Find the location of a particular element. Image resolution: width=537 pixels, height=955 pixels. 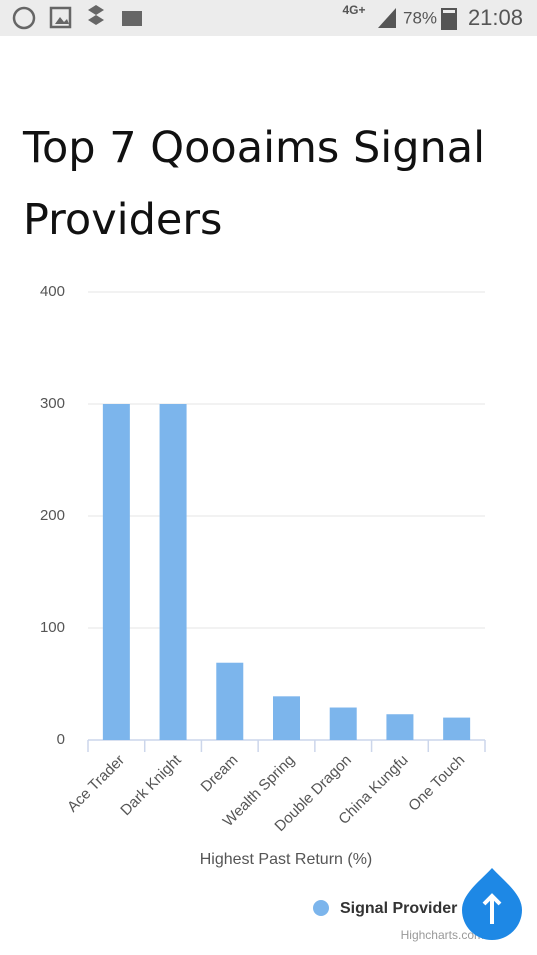

legend-label: Signal Provider is located at coordinates (398, 908).